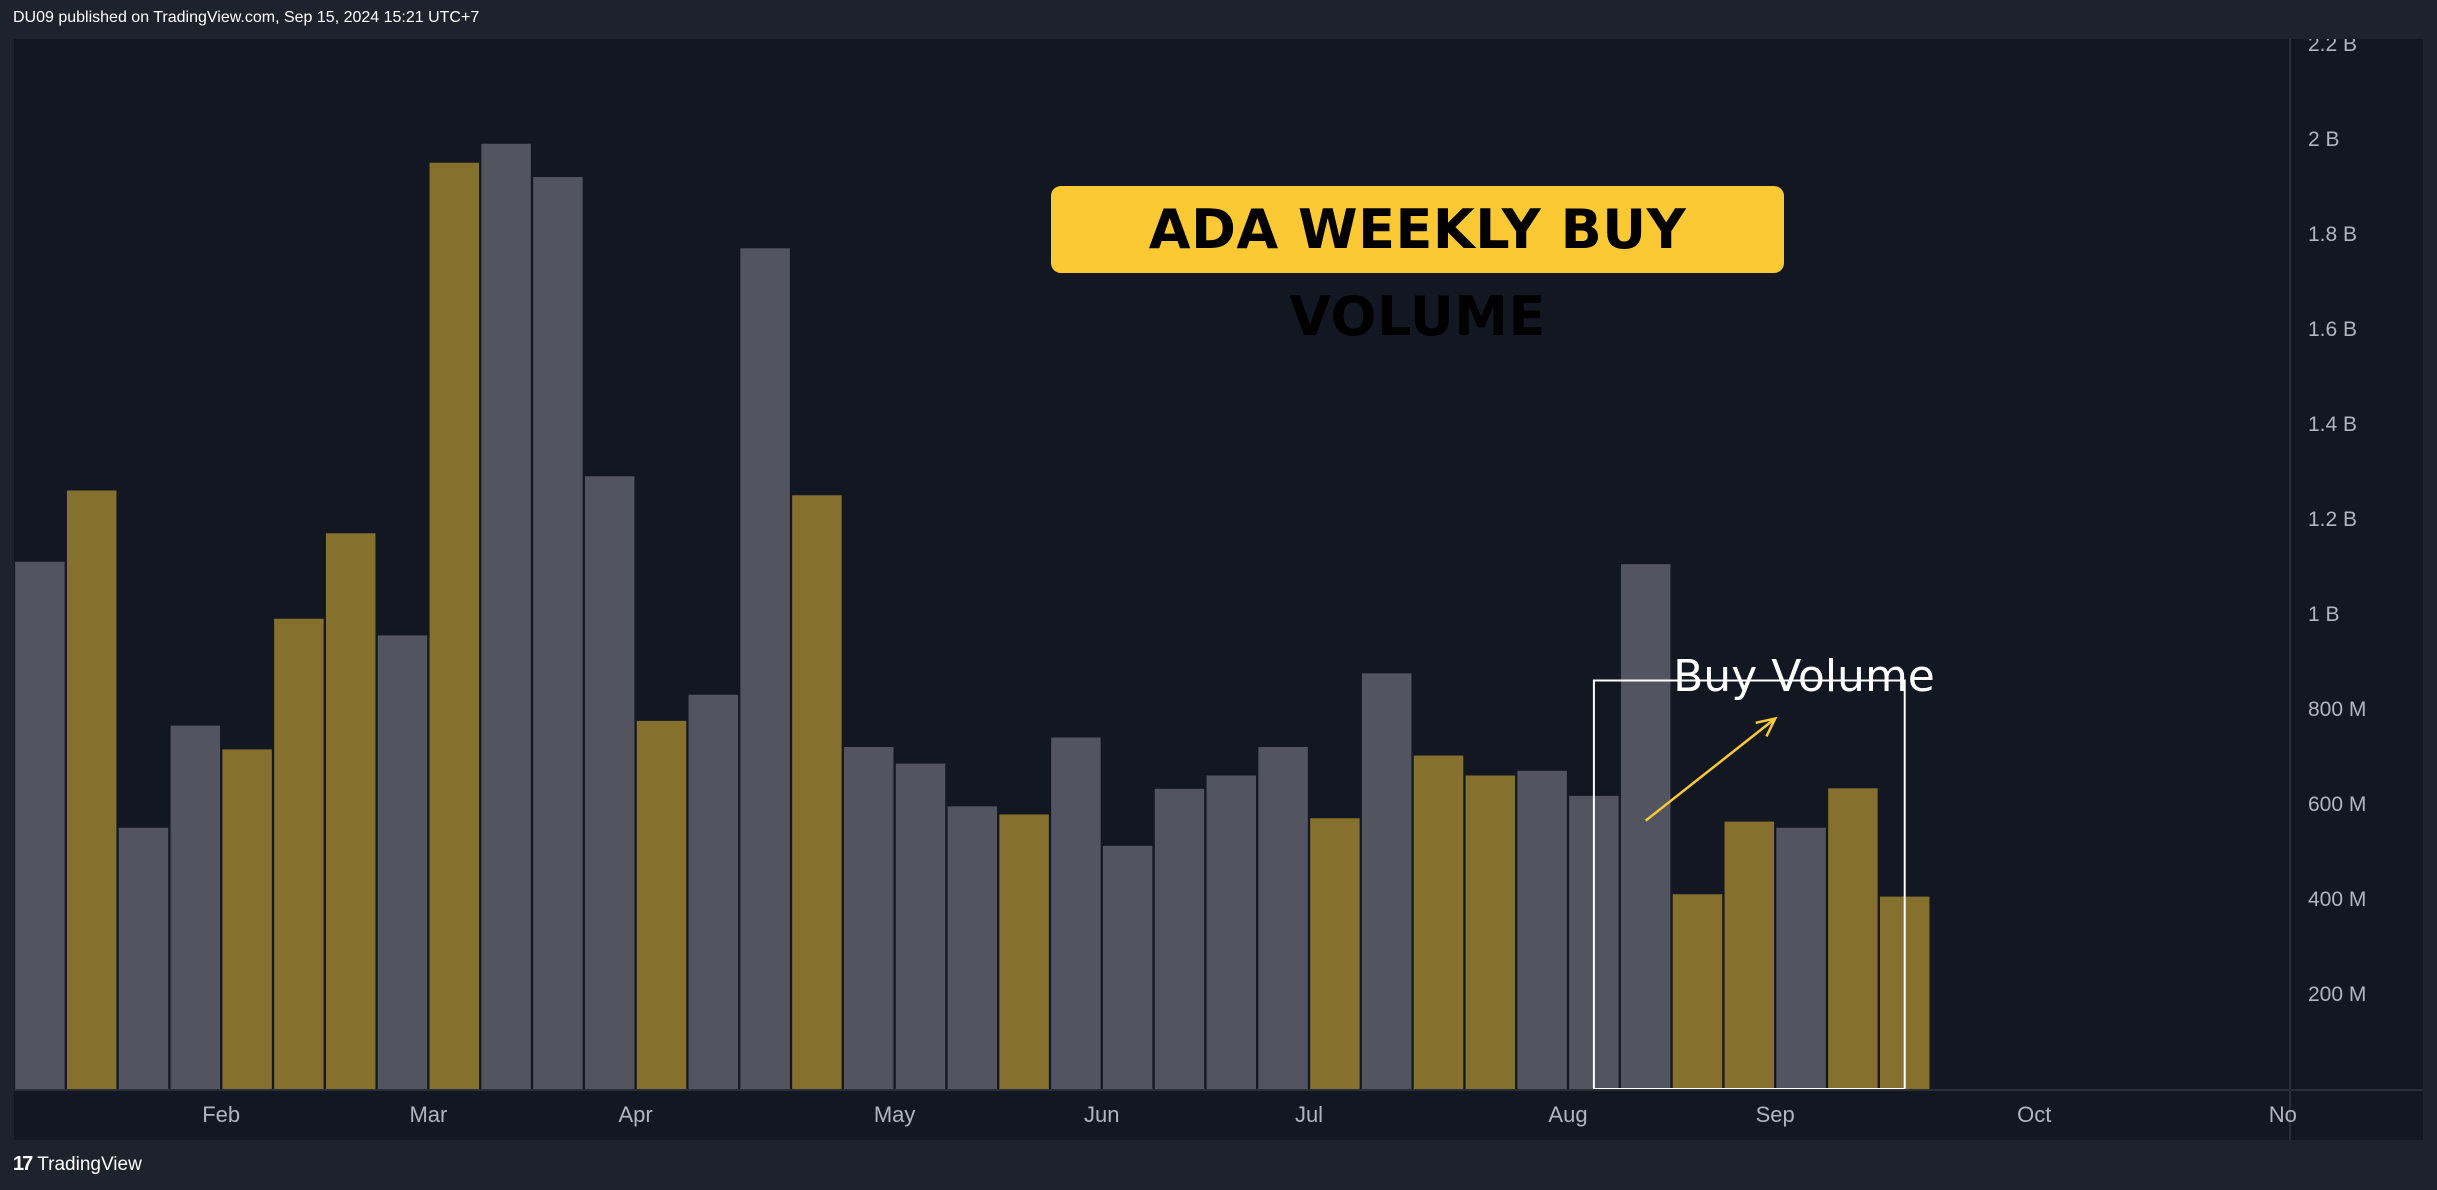  I want to click on x-tick-label: Aug, so click(1567, 1114).